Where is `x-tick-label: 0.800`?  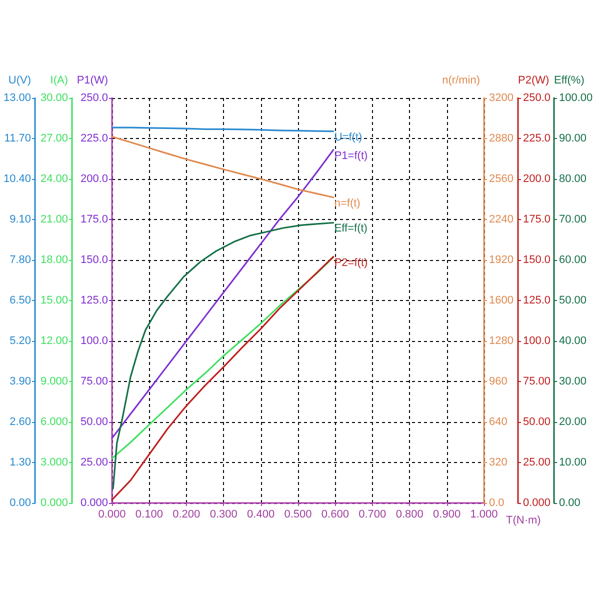
x-tick-label: 0.800 is located at coordinates (410, 514).